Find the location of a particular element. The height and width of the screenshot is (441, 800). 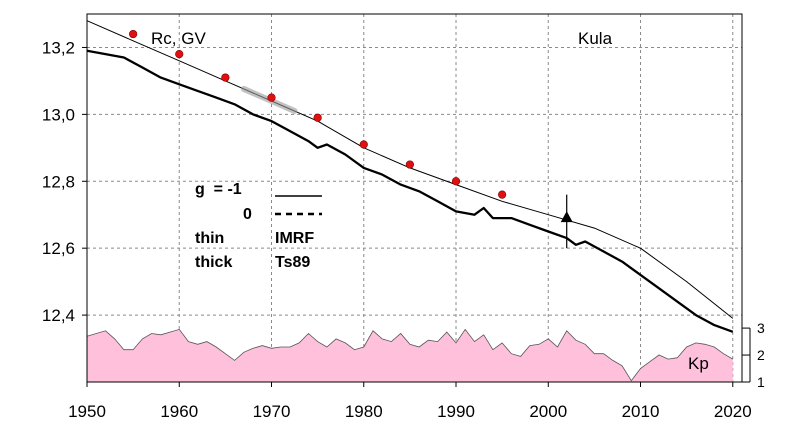

legend: g = -1 0 thin IMRF thick Ts89 is located at coordinates (258, 226).